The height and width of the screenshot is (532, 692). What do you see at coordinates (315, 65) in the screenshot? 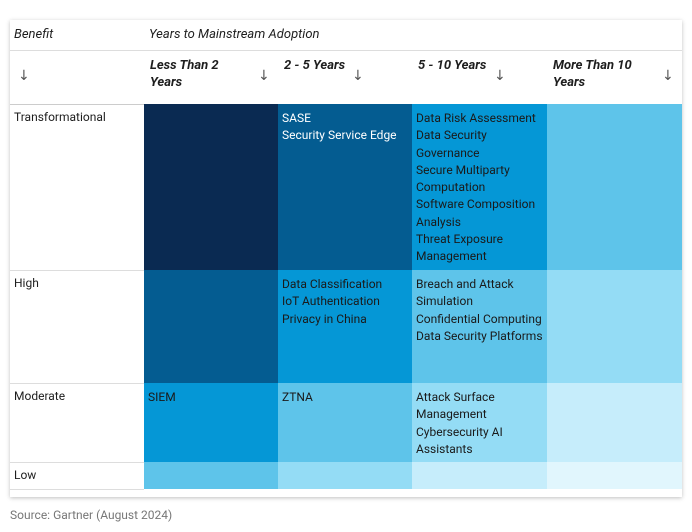
I see `column-header: 2 - 5 Years` at bounding box center [315, 65].